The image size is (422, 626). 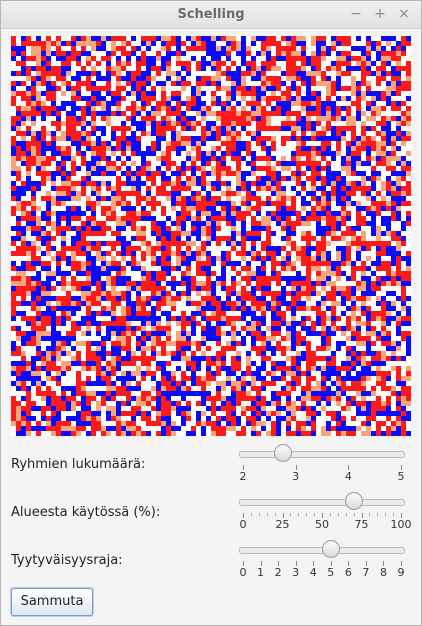 I want to click on threshold-slider-thumb, so click(x=330, y=549).